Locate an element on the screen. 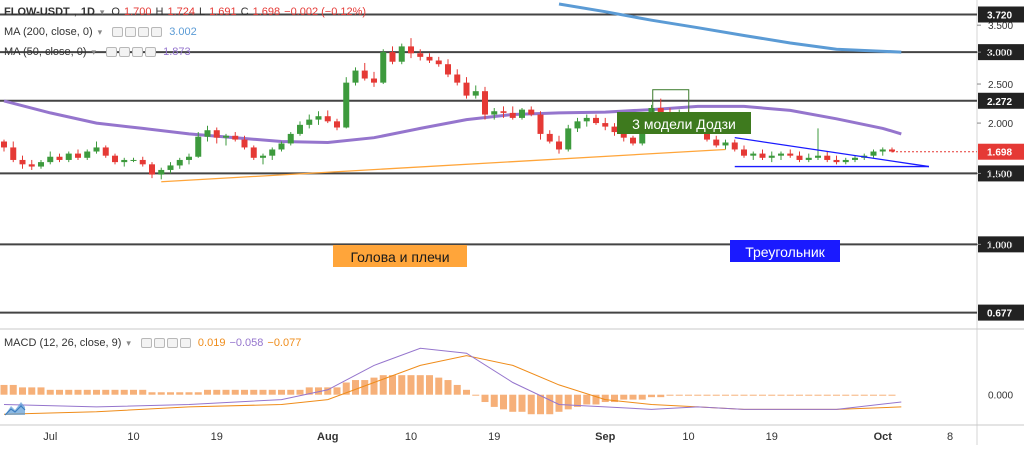 The height and width of the screenshot is (450, 1024). macd-line is located at coordinates (452, 378).